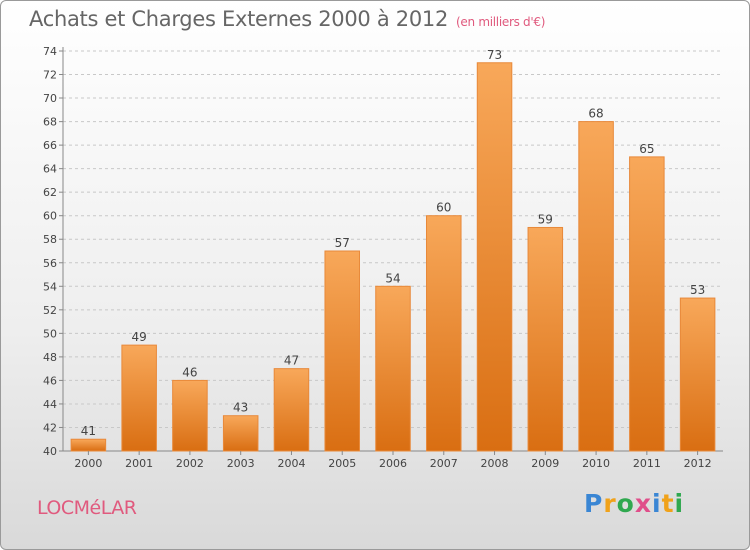 The height and width of the screenshot is (550, 750). Describe the element at coordinates (646, 149) in the screenshot. I see `bar-value-label: 65` at that location.